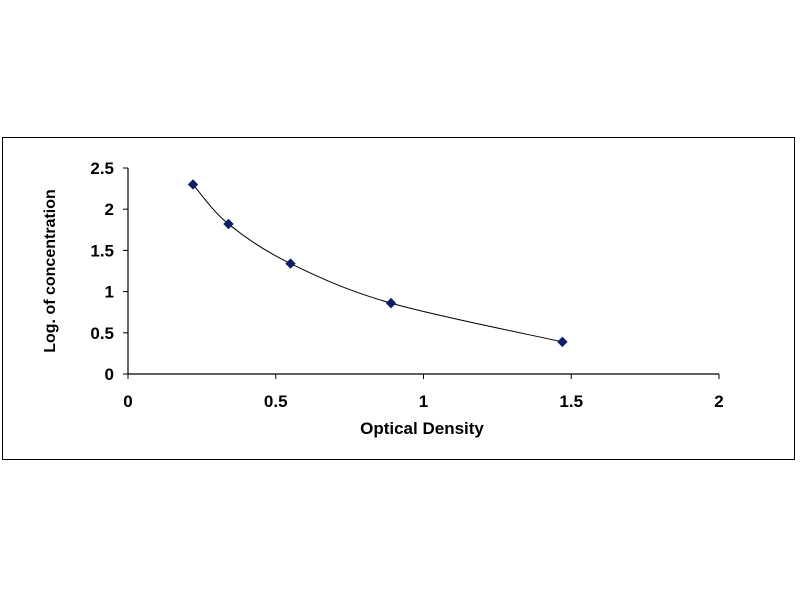  I want to click on x-axis-label: Optical Density, so click(422, 428).